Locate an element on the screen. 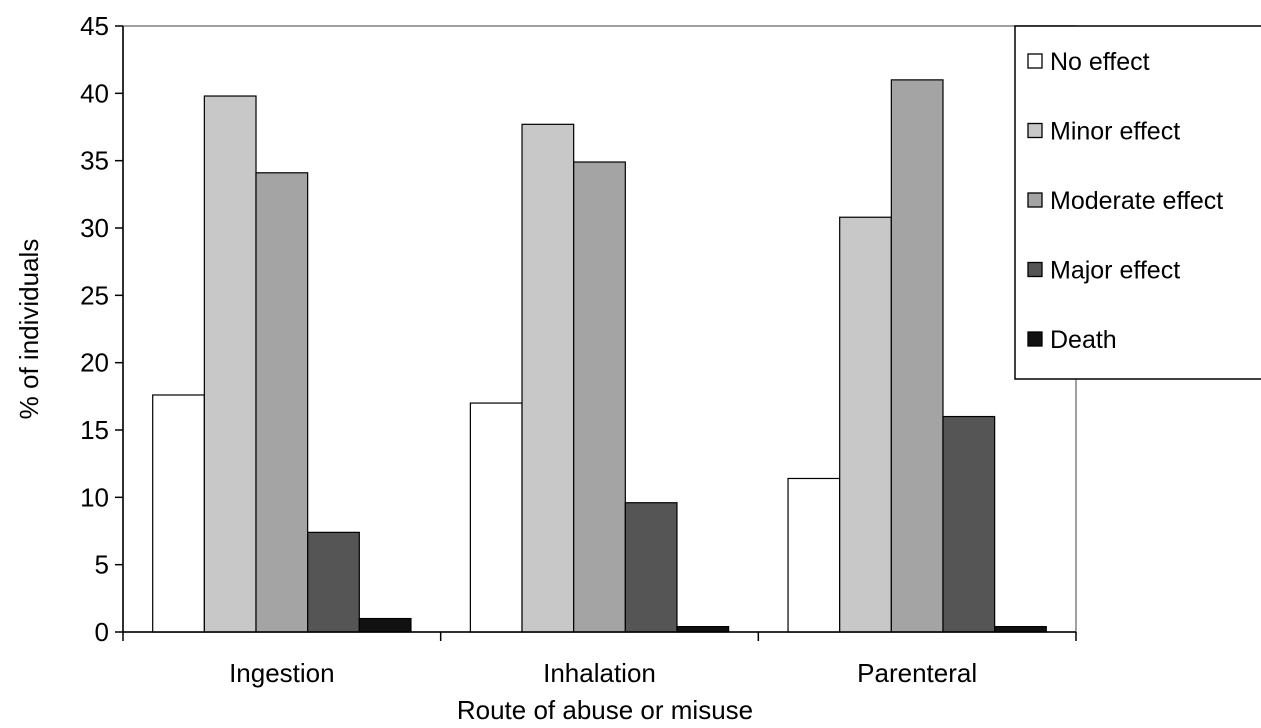 The height and width of the screenshot is (728, 1261). bar-ingestion-major-effect is located at coordinates (333, 582).